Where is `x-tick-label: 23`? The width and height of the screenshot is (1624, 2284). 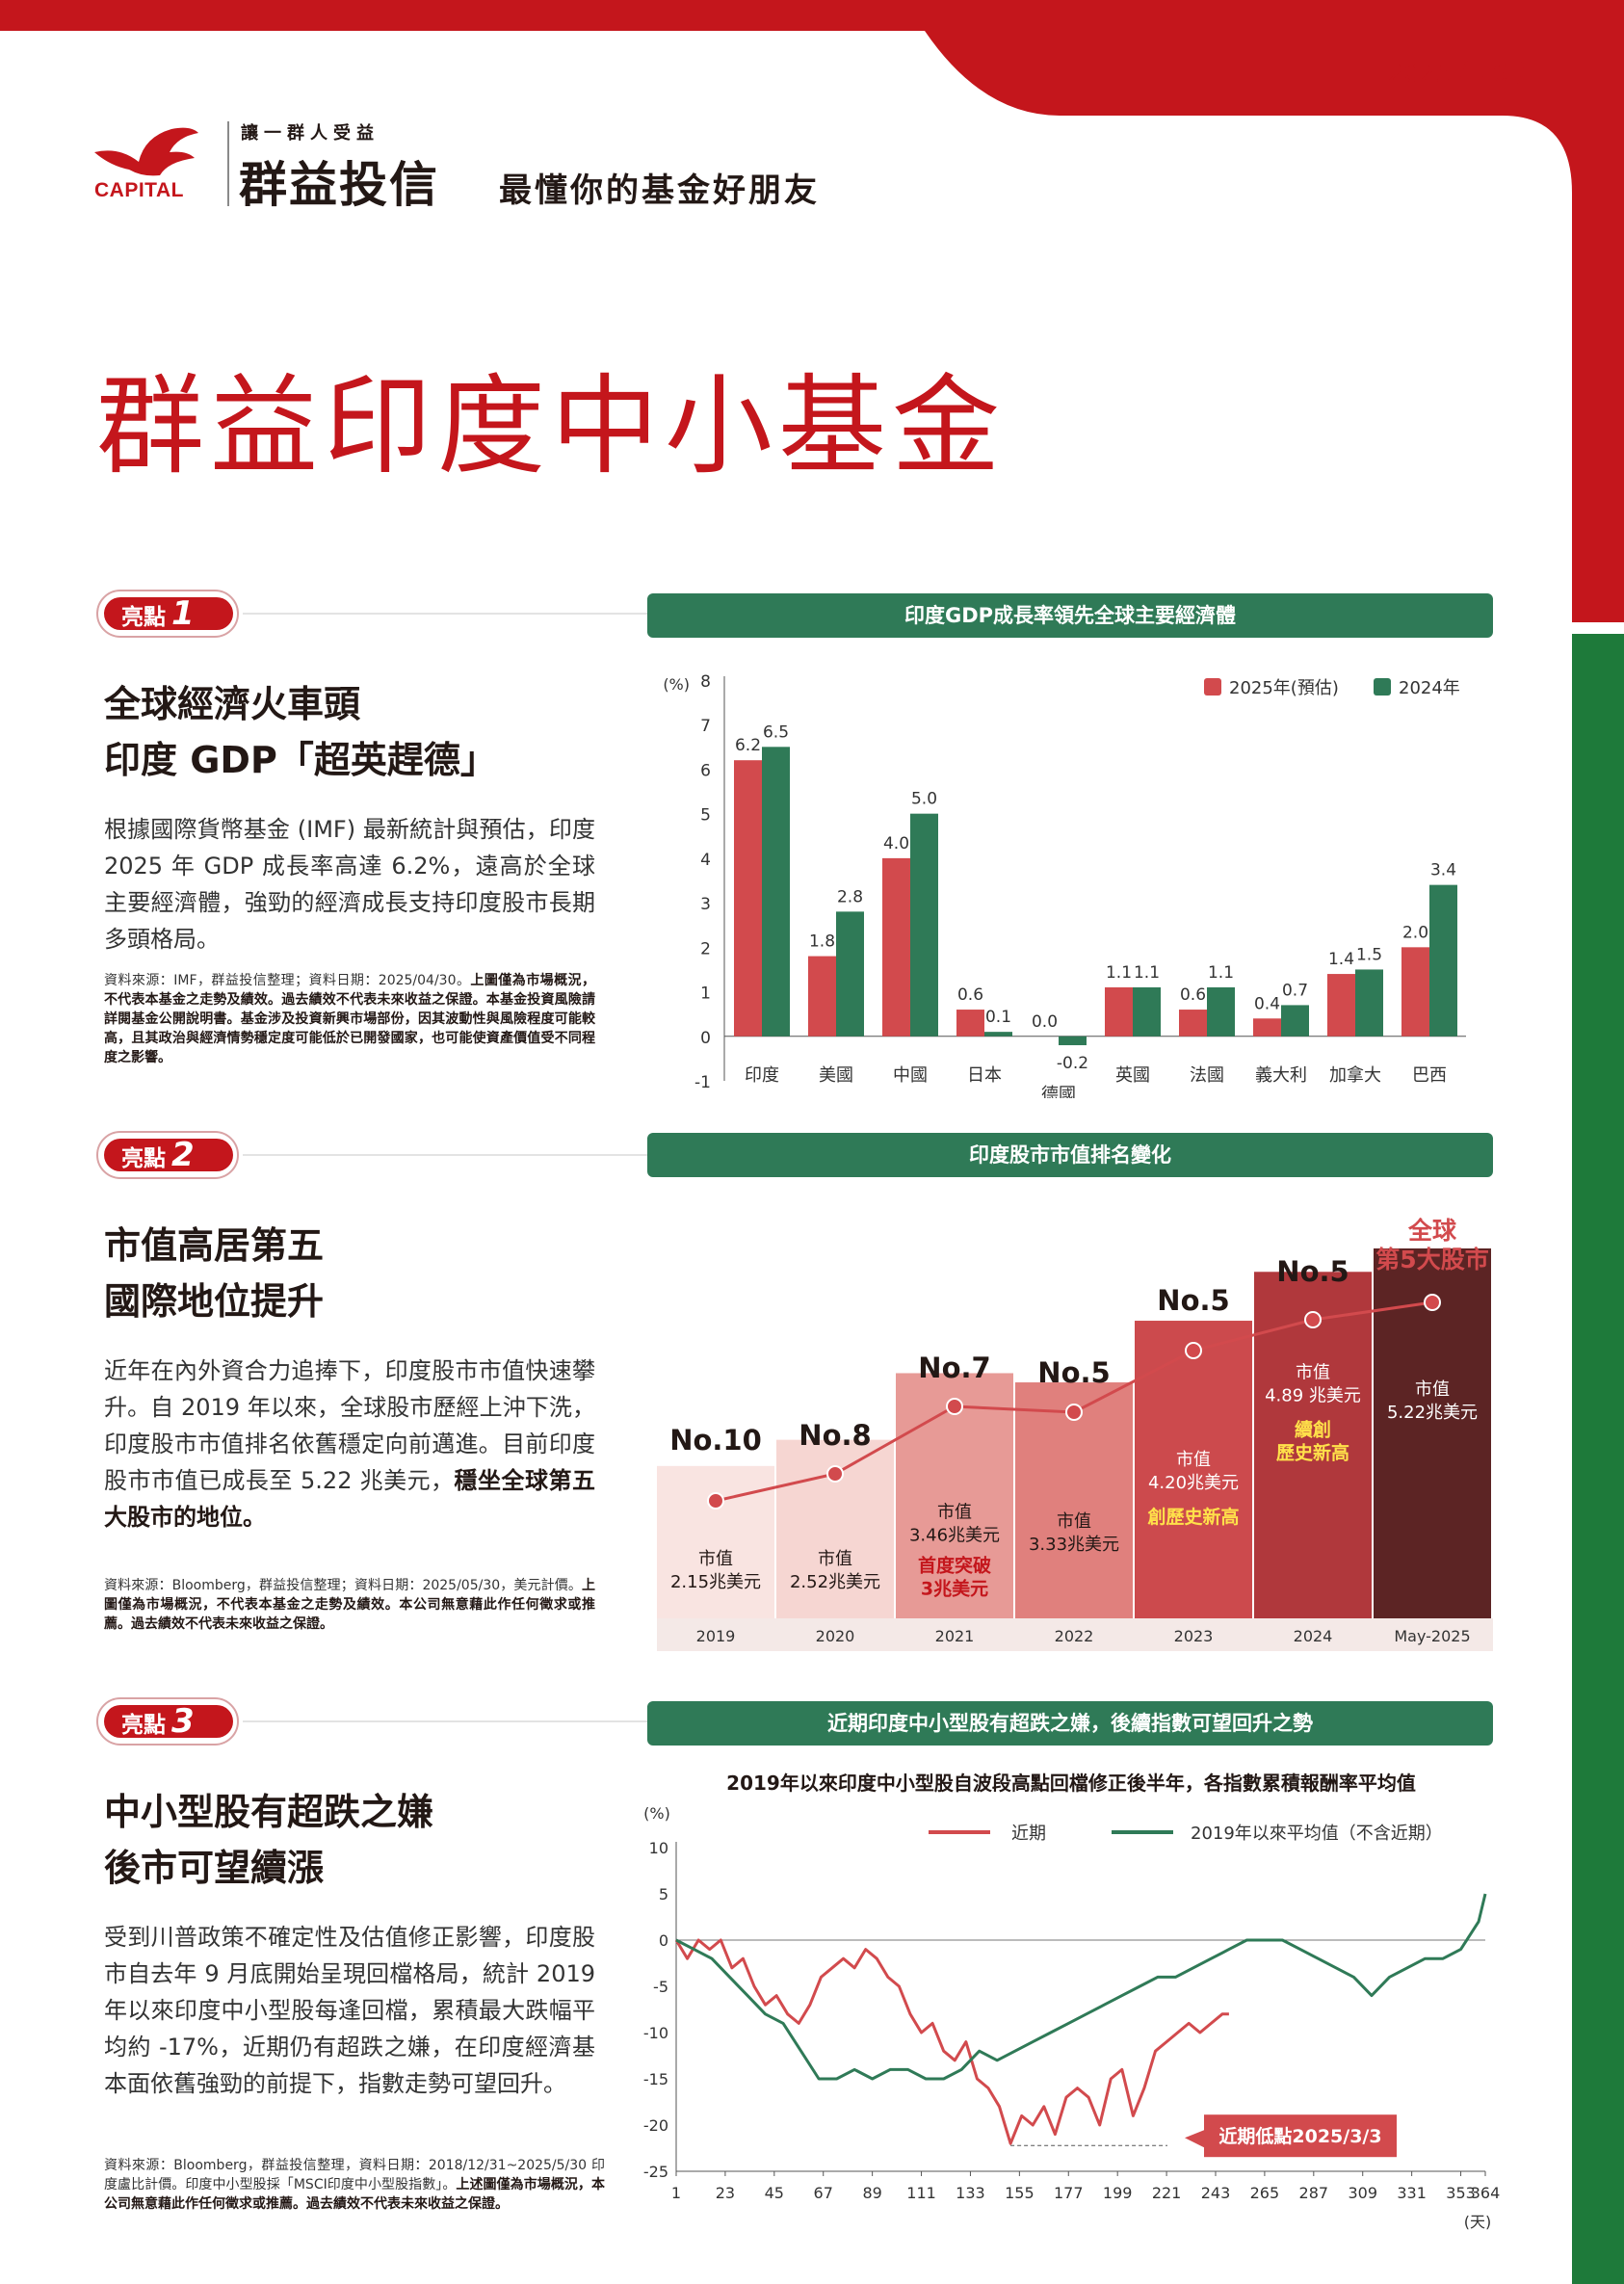
x-tick-label: 23 is located at coordinates (725, 2193).